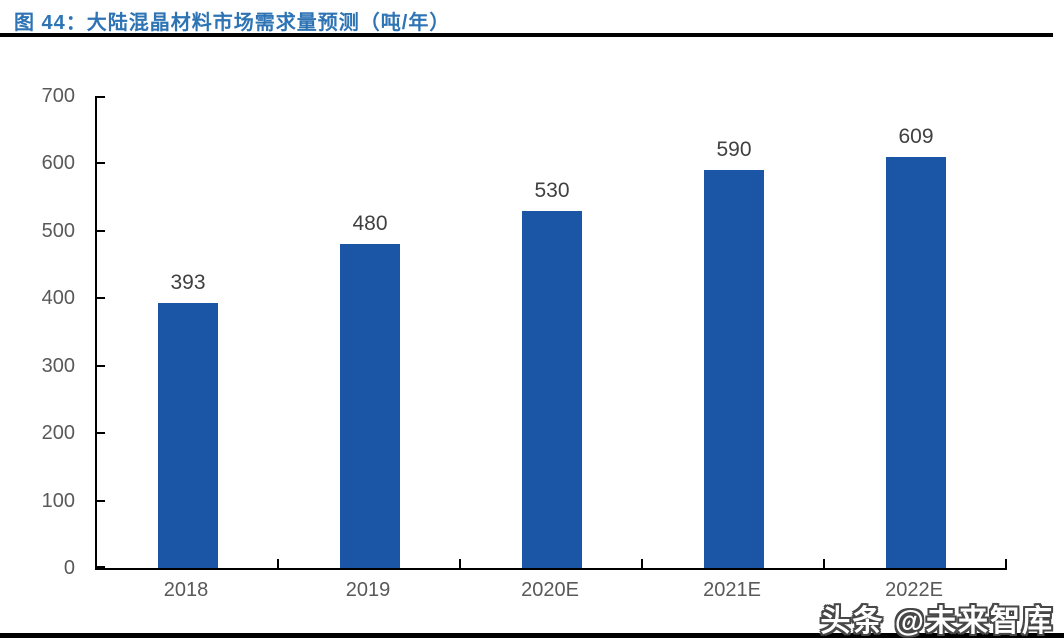 The width and height of the screenshot is (1064, 644). Describe the element at coordinates (370, 224) in the screenshot. I see `bar-value-label: 480` at that location.